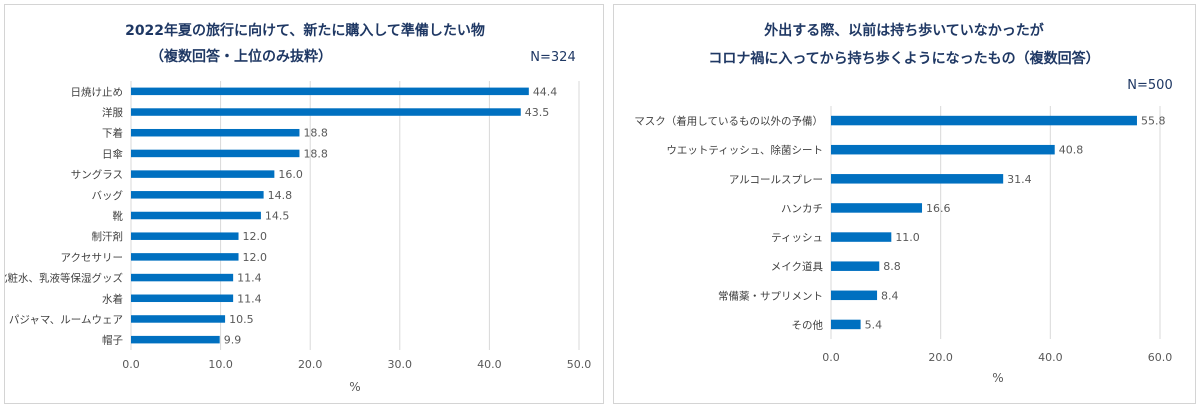  I want to click on data-label: 43.5, so click(537, 112).